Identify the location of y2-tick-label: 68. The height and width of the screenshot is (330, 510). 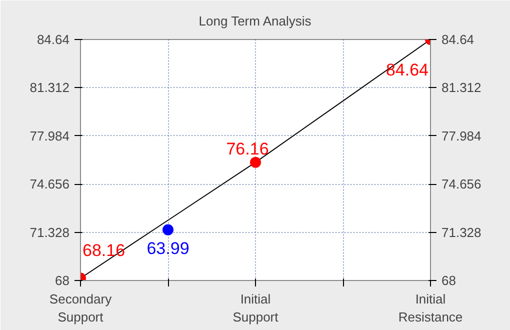
(449, 280).